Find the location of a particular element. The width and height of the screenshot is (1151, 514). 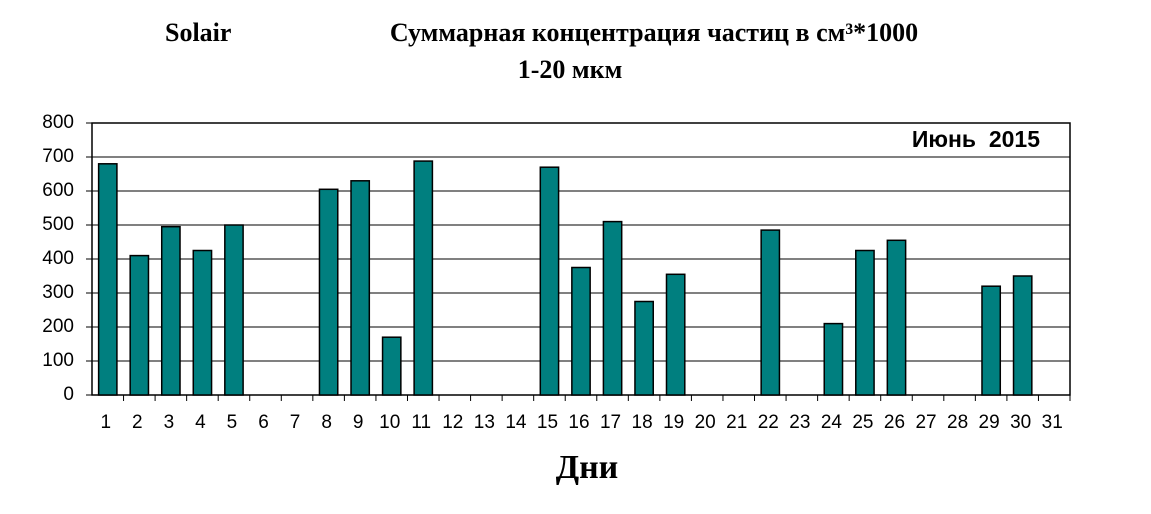

x-tick-label: 28 is located at coordinates (957, 422).